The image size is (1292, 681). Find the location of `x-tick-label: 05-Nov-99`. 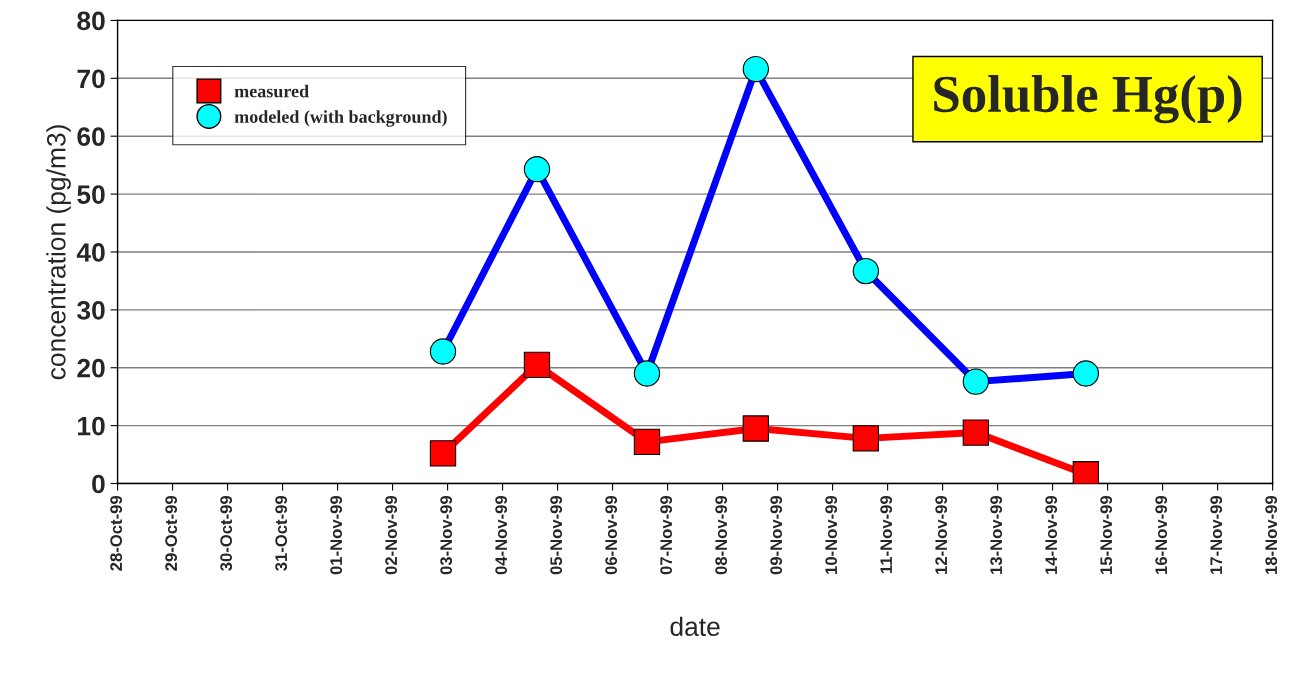

x-tick-label: 05-Nov-99 is located at coordinates (556, 535).